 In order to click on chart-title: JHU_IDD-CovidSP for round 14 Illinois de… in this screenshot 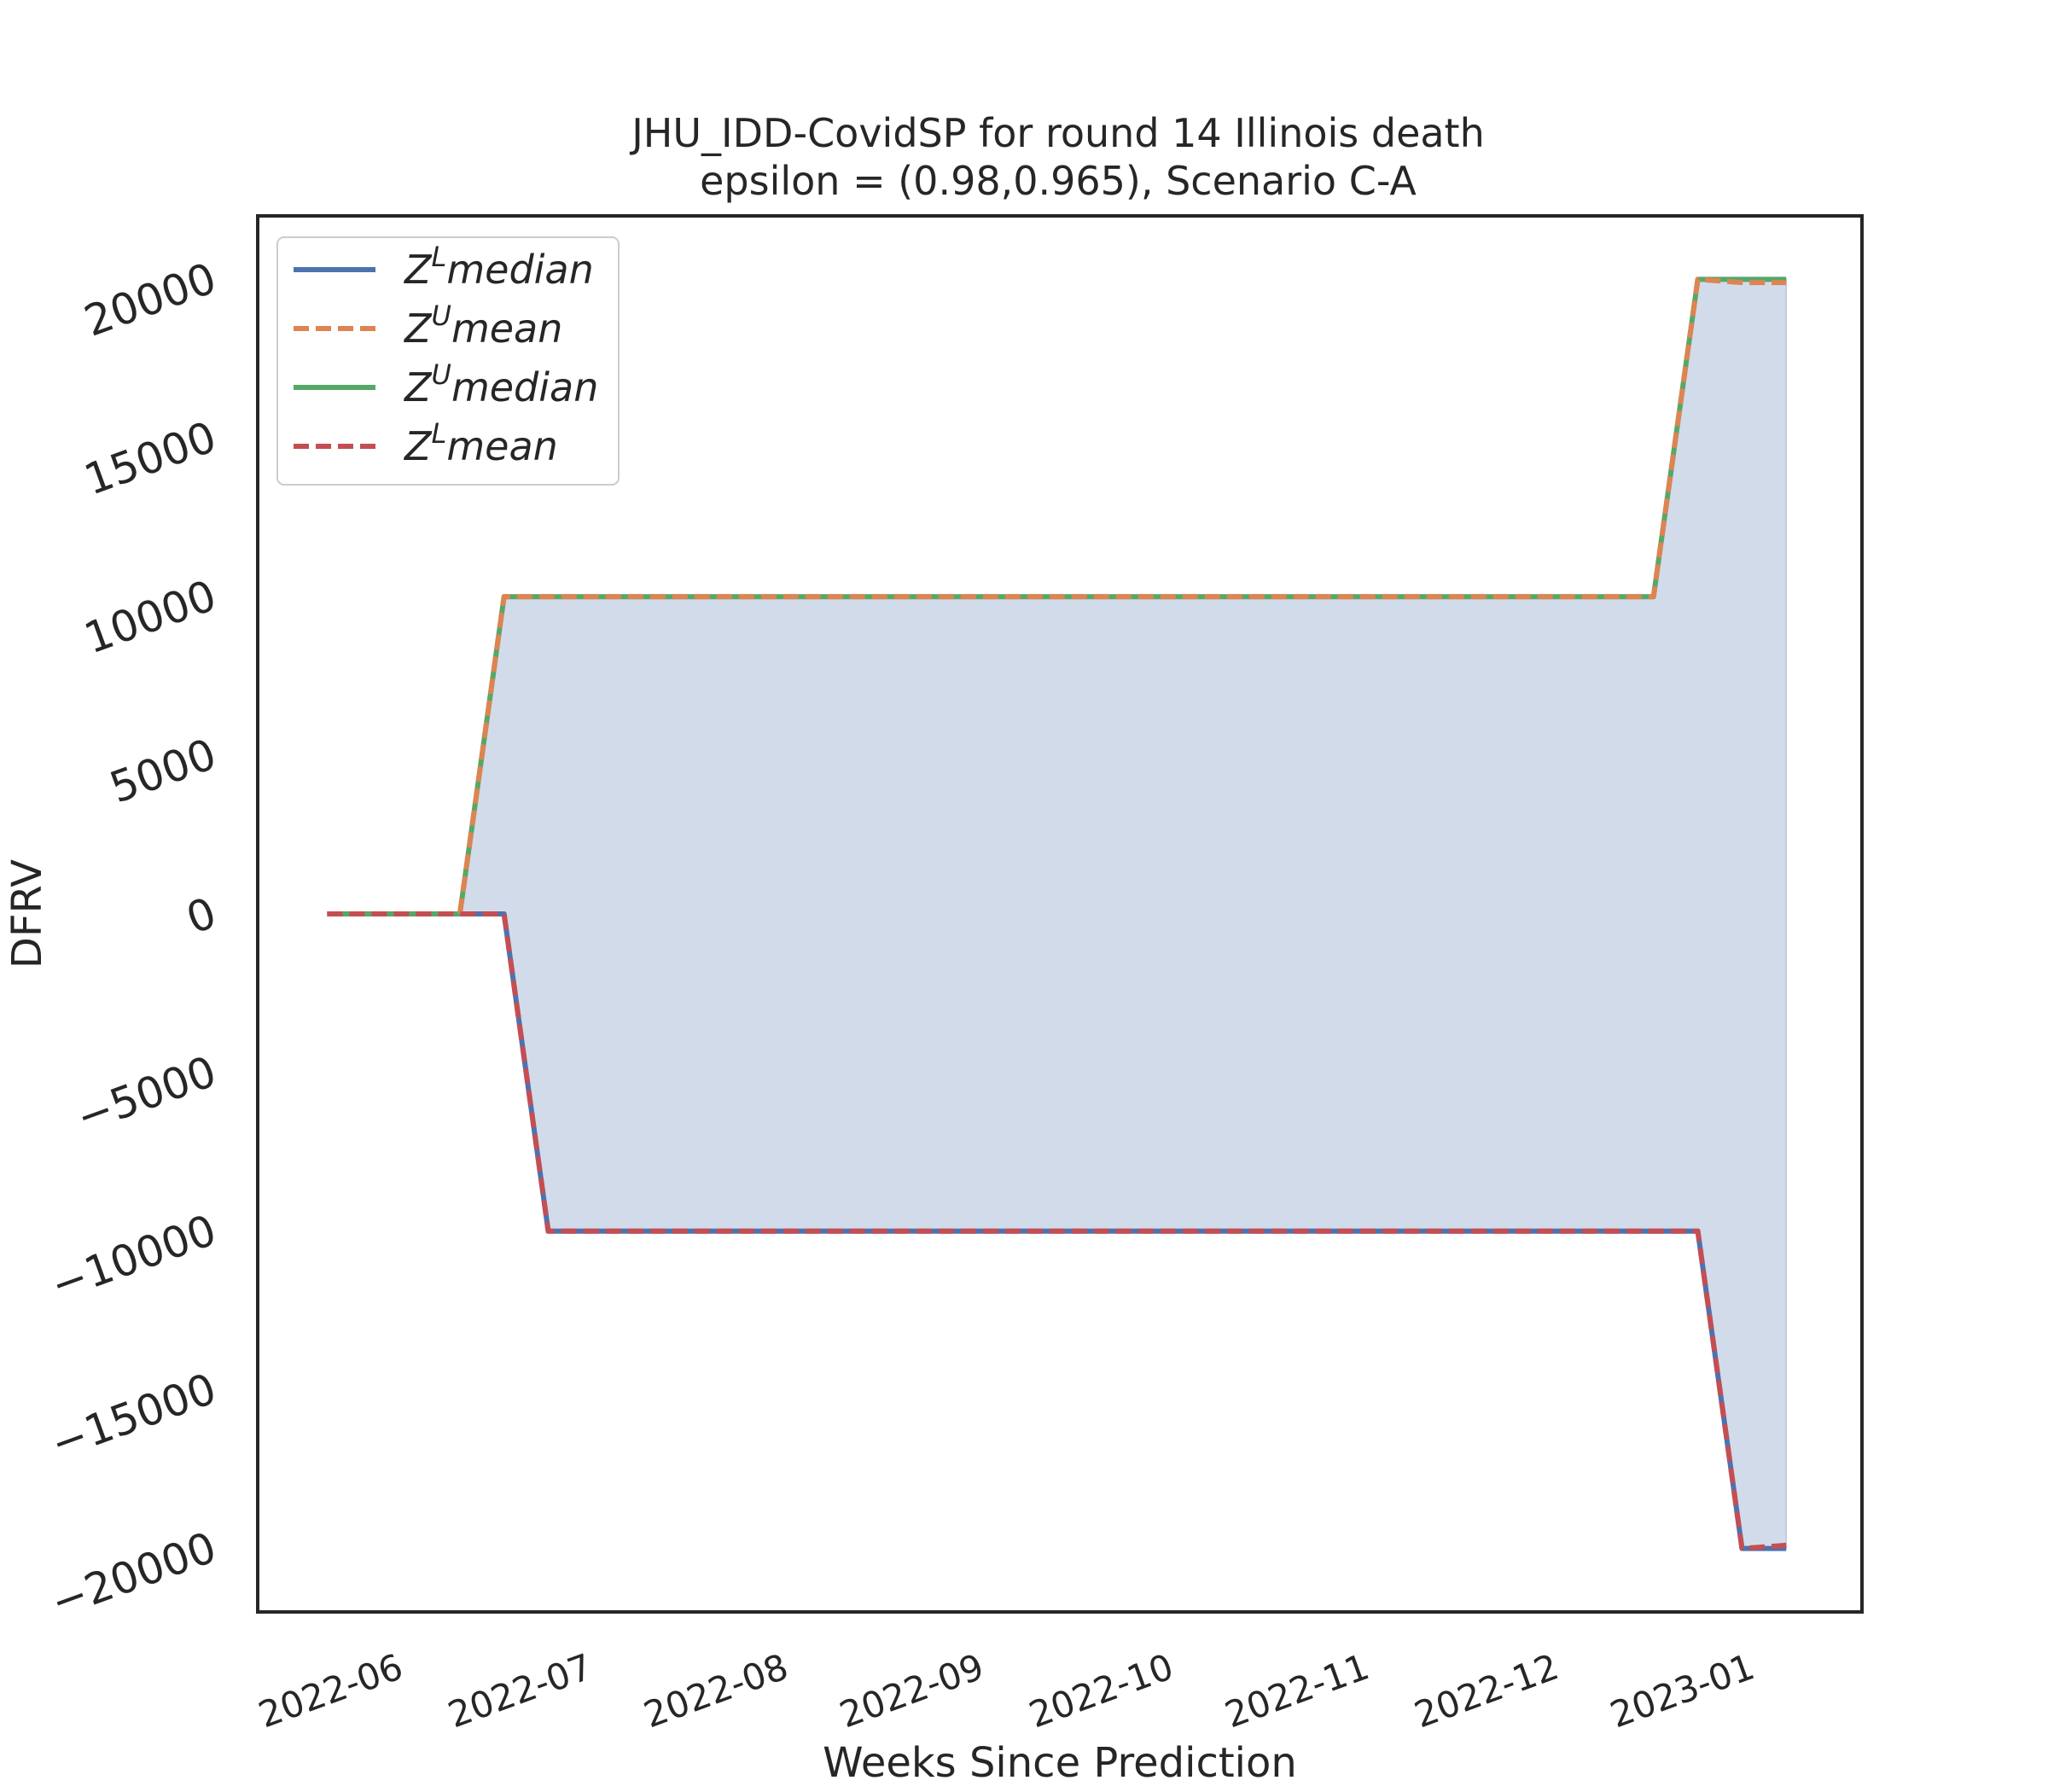, I will do `click(1057, 133)`.